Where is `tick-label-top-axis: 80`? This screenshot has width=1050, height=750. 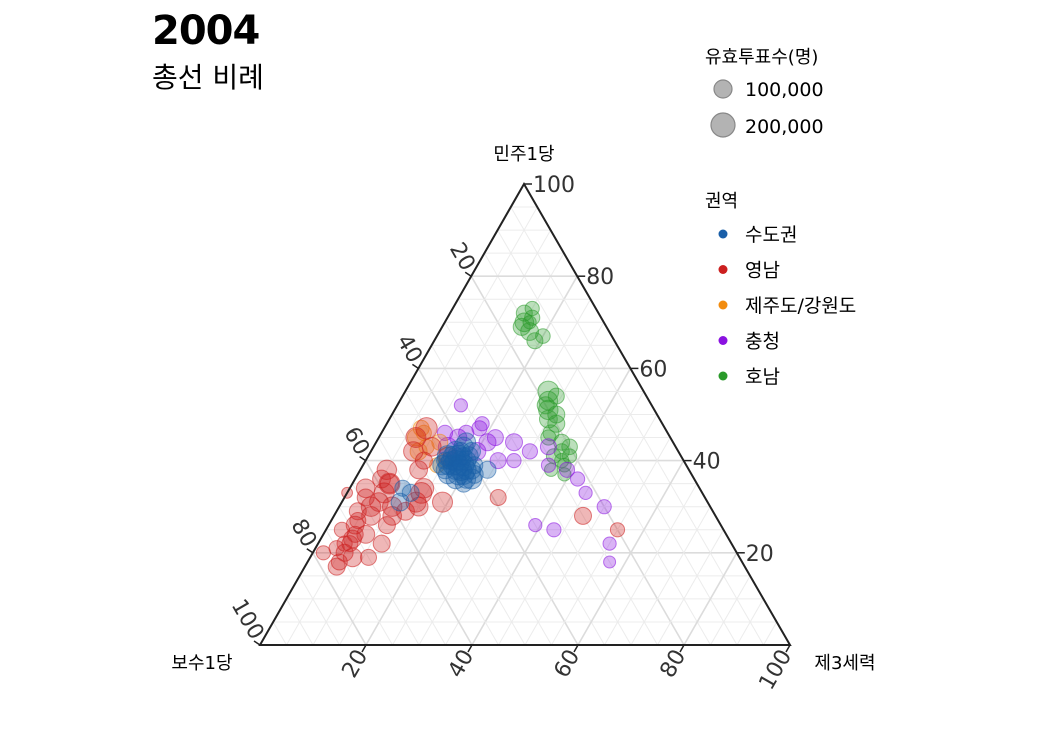 tick-label-top-axis: 80 is located at coordinates (600, 277).